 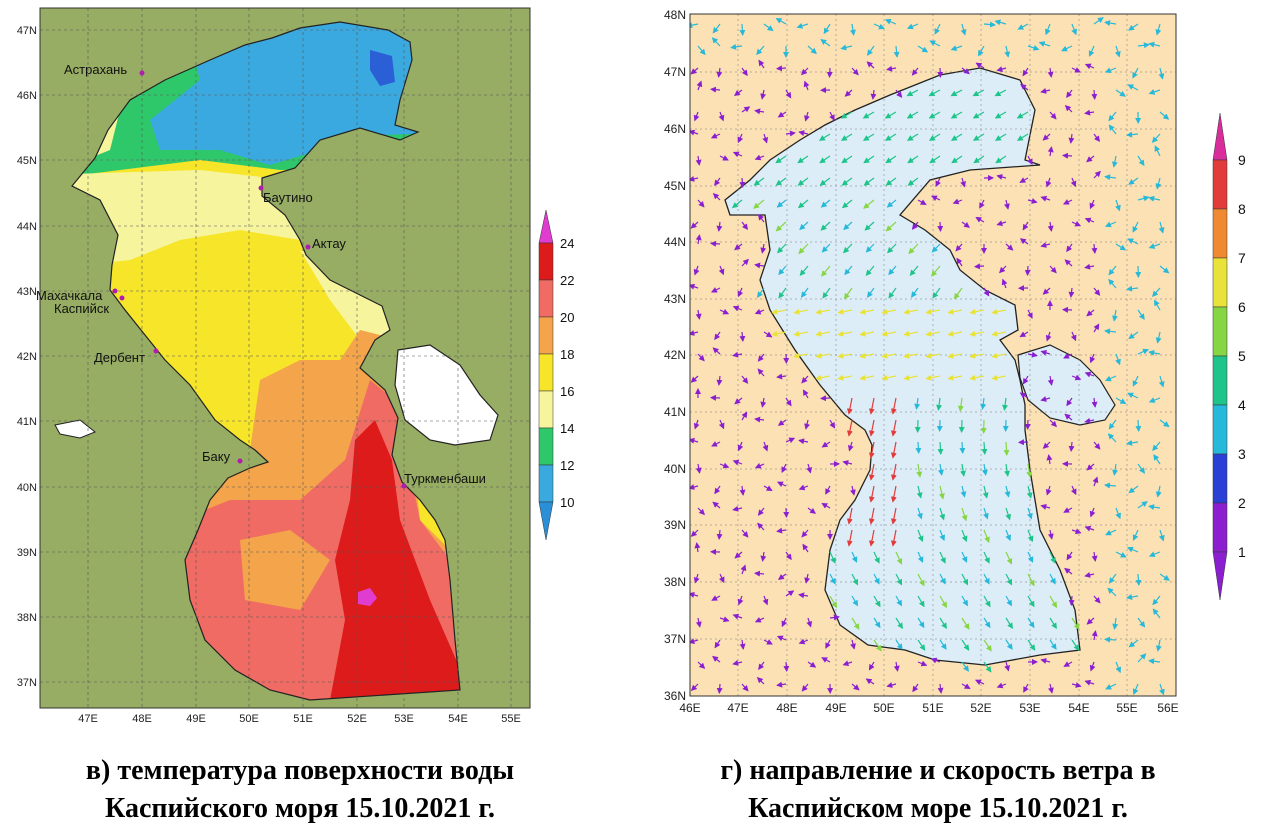 What do you see at coordinates (119, 357) in the screenshot?
I see `city-derbent: Дербент` at bounding box center [119, 357].